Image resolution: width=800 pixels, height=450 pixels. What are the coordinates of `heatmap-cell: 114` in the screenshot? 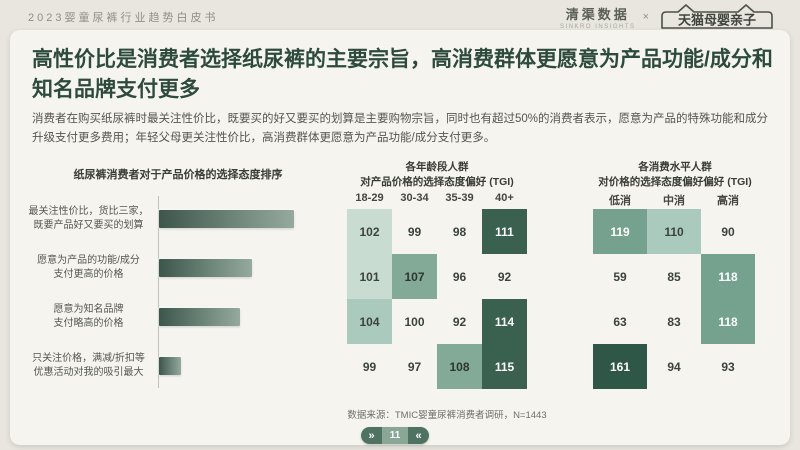 It's located at (504, 322).